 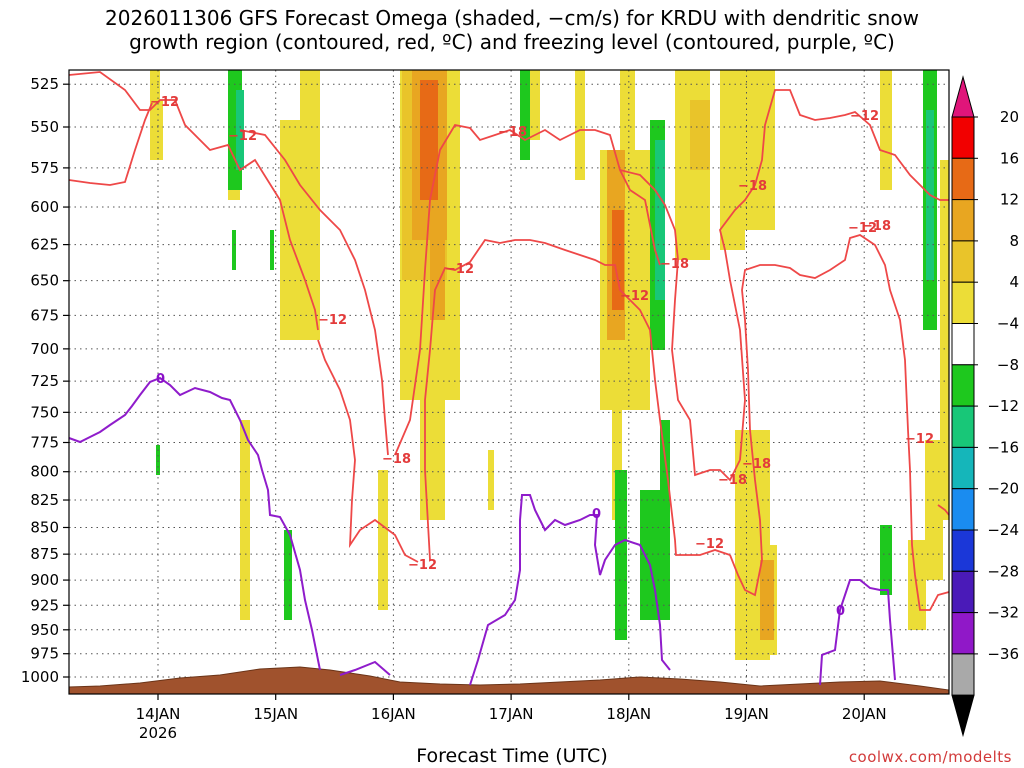 What do you see at coordinates (44, 500) in the screenshot?
I see `y-tick-label: 825` at bounding box center [44, 500].